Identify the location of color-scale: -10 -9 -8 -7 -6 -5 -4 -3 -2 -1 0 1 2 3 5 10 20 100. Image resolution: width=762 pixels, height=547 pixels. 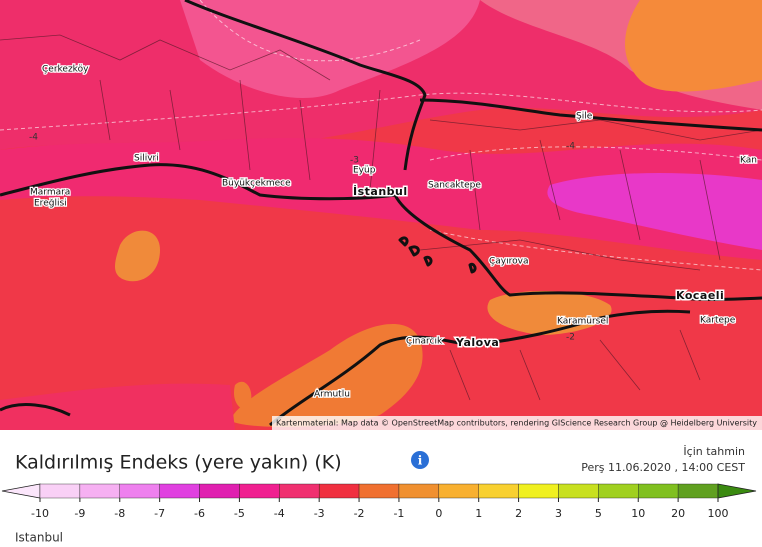
(379, 501).